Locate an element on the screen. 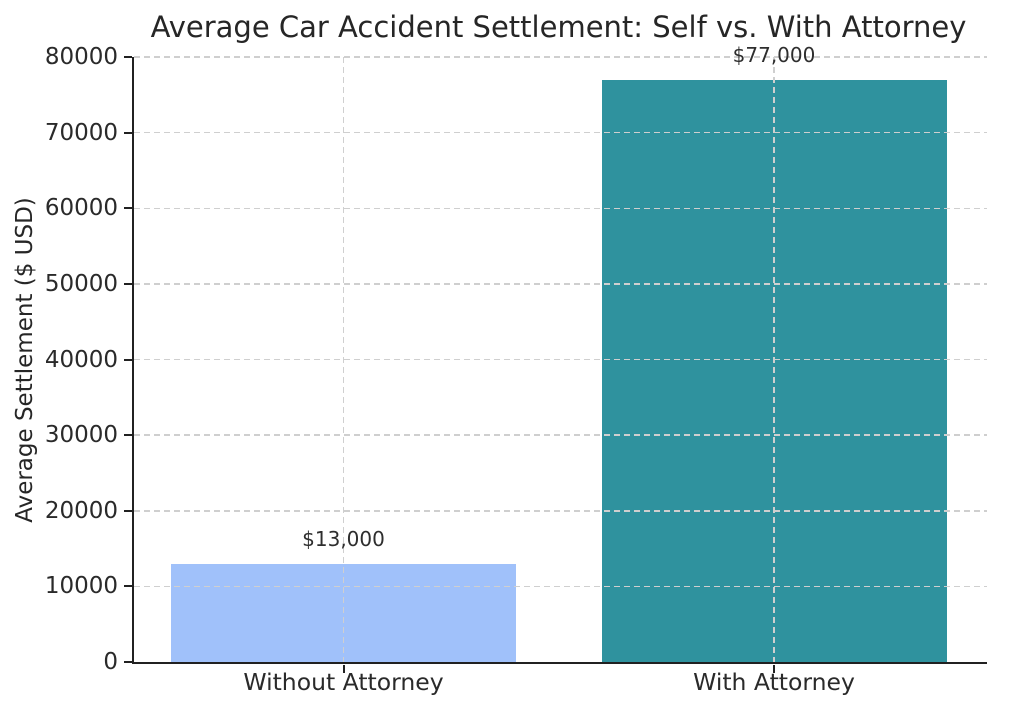  y-tick-label: 60000 is located at coordinates (81, 208).